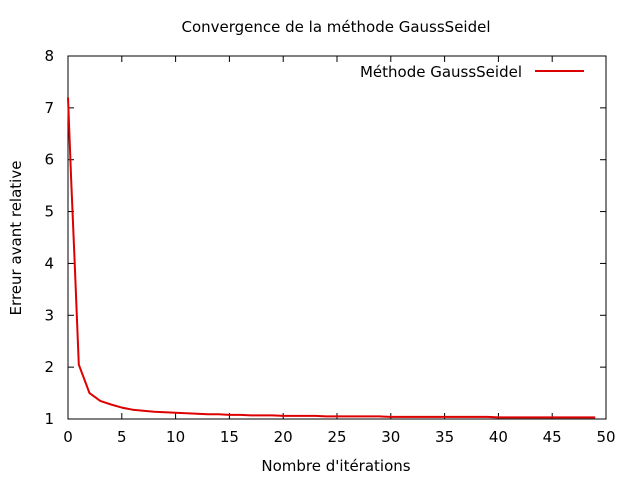 Image resolution: width=640 pixels, height=480 pixels. What do you see at coordinates (335, 27) in the screenshot?
I see `chart-title: Convergence de la méthode GaussSeidel` at bounding box center [335, 27].